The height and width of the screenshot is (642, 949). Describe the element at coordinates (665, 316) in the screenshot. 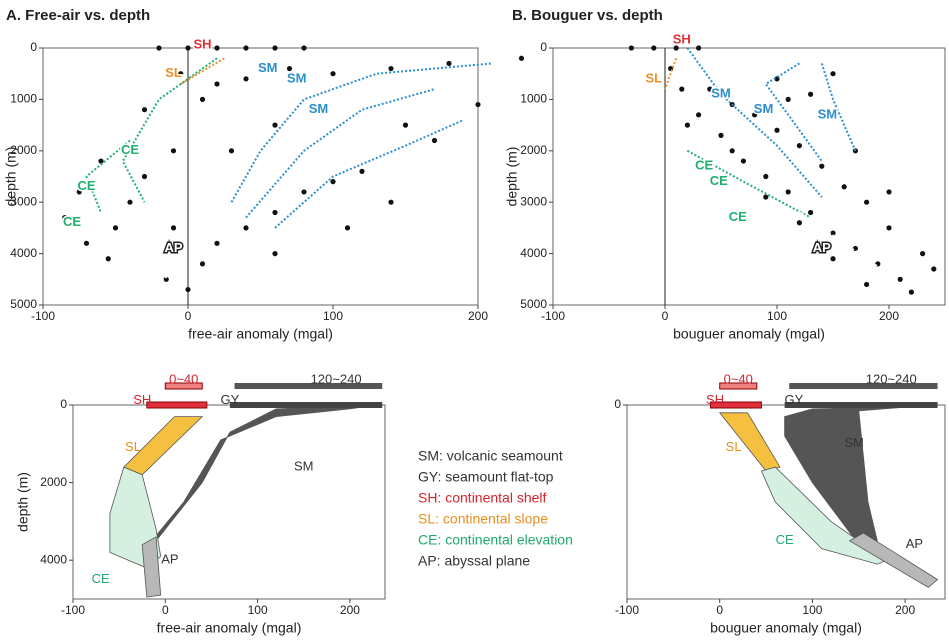

I see `x-tick-label: 0` at that location.